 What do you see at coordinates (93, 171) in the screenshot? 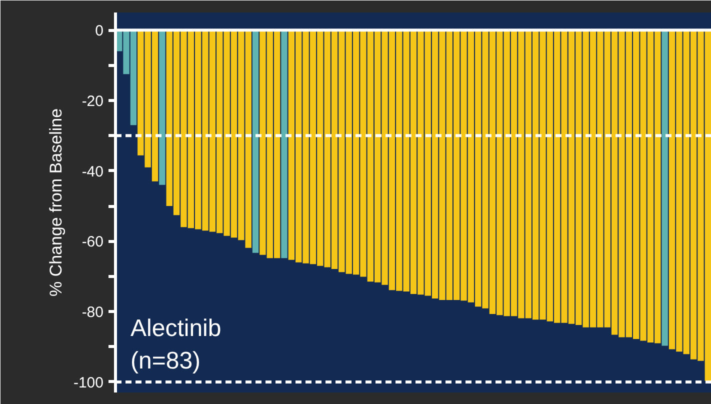
I see `y-tick-label: -40` at bounding box center [93, 171].